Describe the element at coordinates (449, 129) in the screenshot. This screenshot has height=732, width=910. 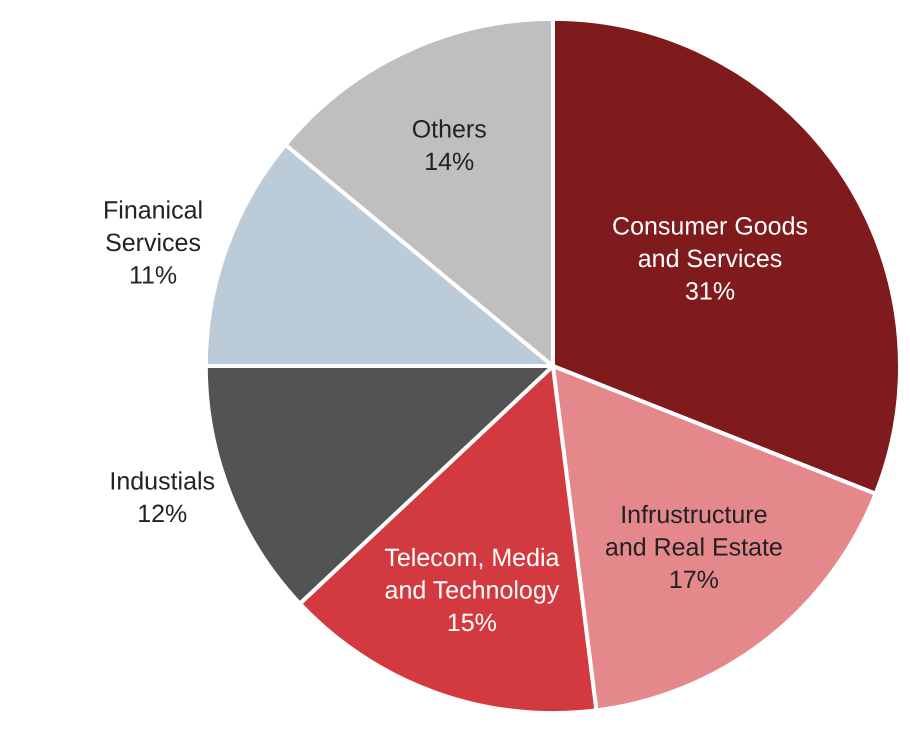
I see `slice-label: Others` at that location.